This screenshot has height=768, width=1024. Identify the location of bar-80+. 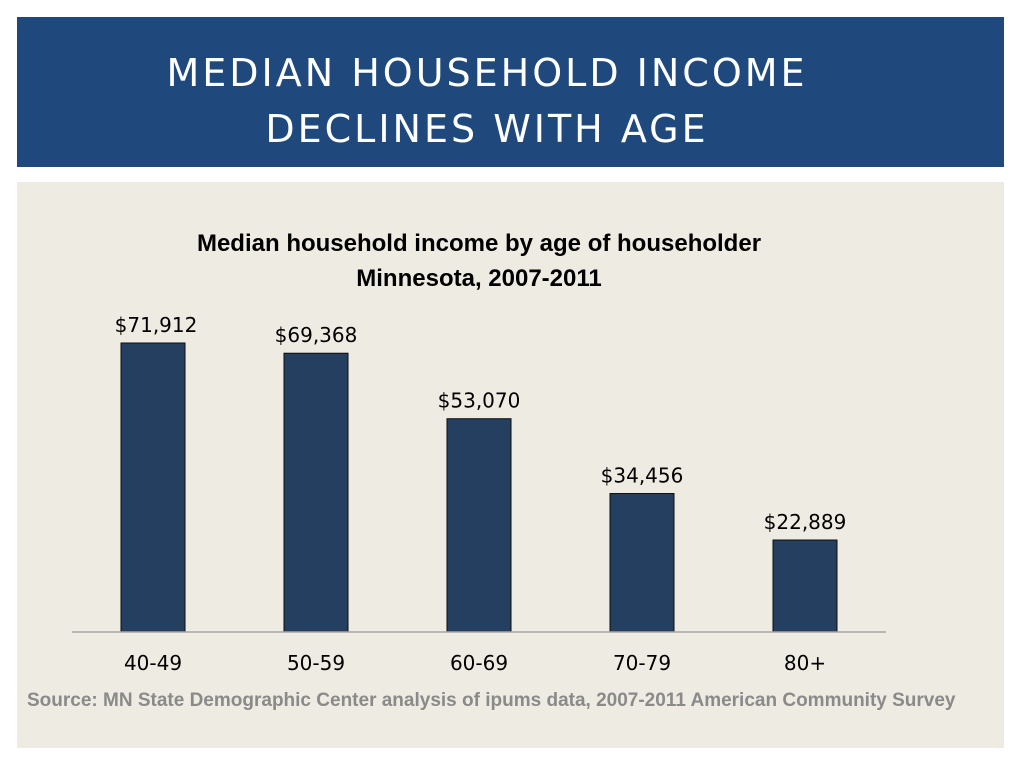
(805, 586).